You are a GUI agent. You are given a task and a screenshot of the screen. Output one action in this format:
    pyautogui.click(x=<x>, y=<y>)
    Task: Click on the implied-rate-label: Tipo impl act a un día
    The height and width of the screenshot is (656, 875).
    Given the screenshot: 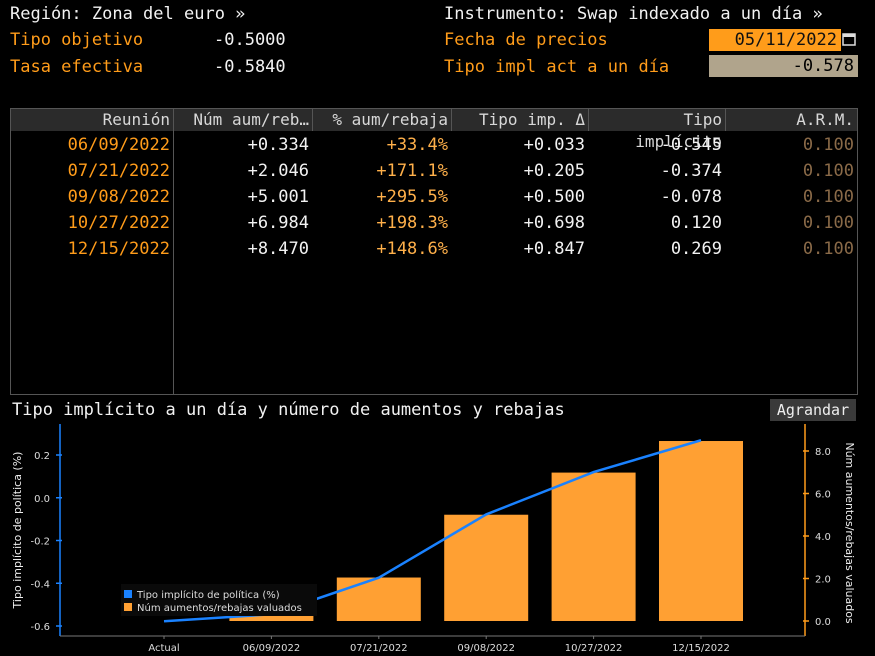 What is the action you would take?
    pyautogui.click(x=557, y=67)
    